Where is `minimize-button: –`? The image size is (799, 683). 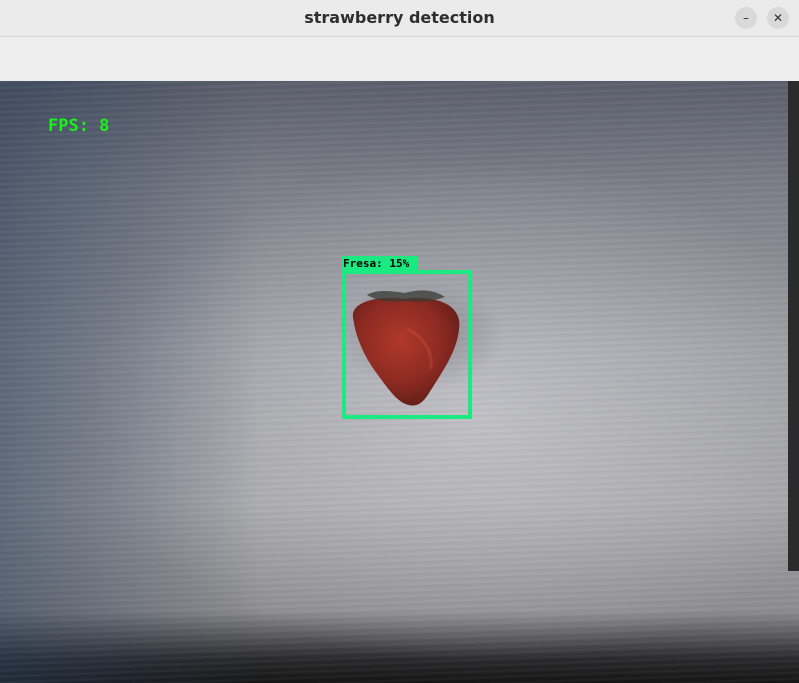 minimize-button: – is located at coordinates (746, 18).